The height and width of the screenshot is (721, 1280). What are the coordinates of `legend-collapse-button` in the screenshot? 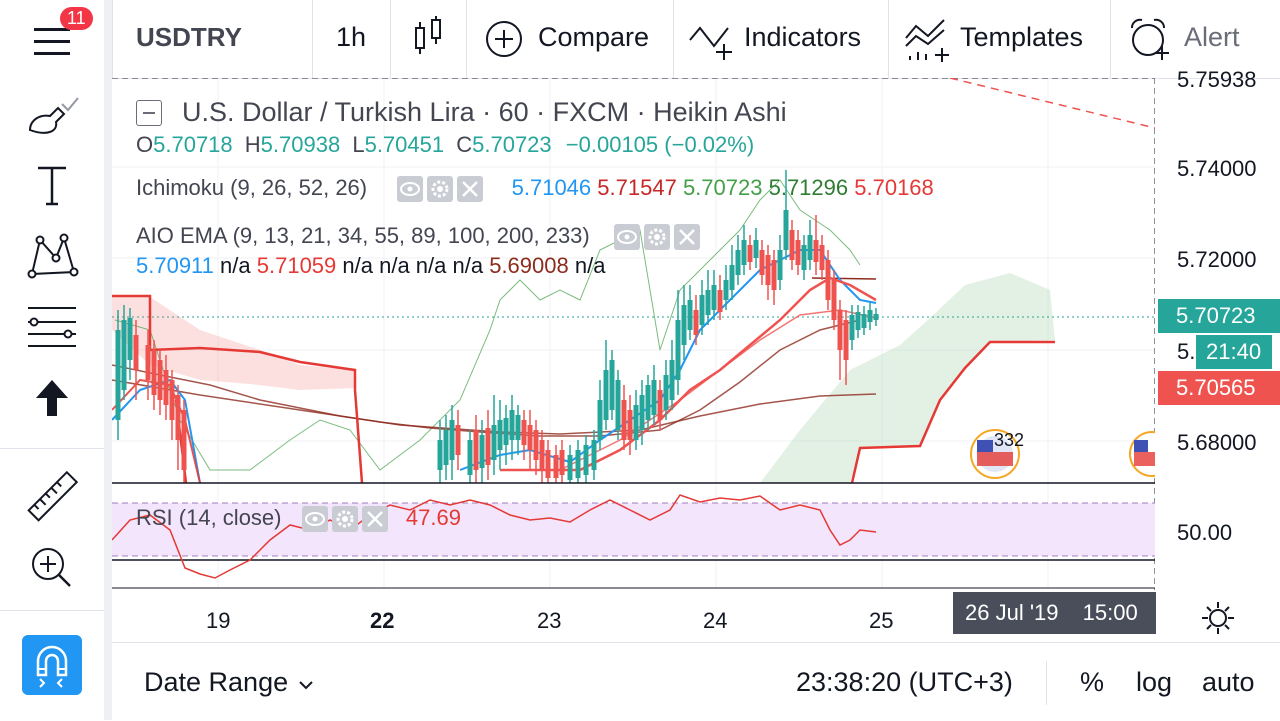 It's located at (149, 113).